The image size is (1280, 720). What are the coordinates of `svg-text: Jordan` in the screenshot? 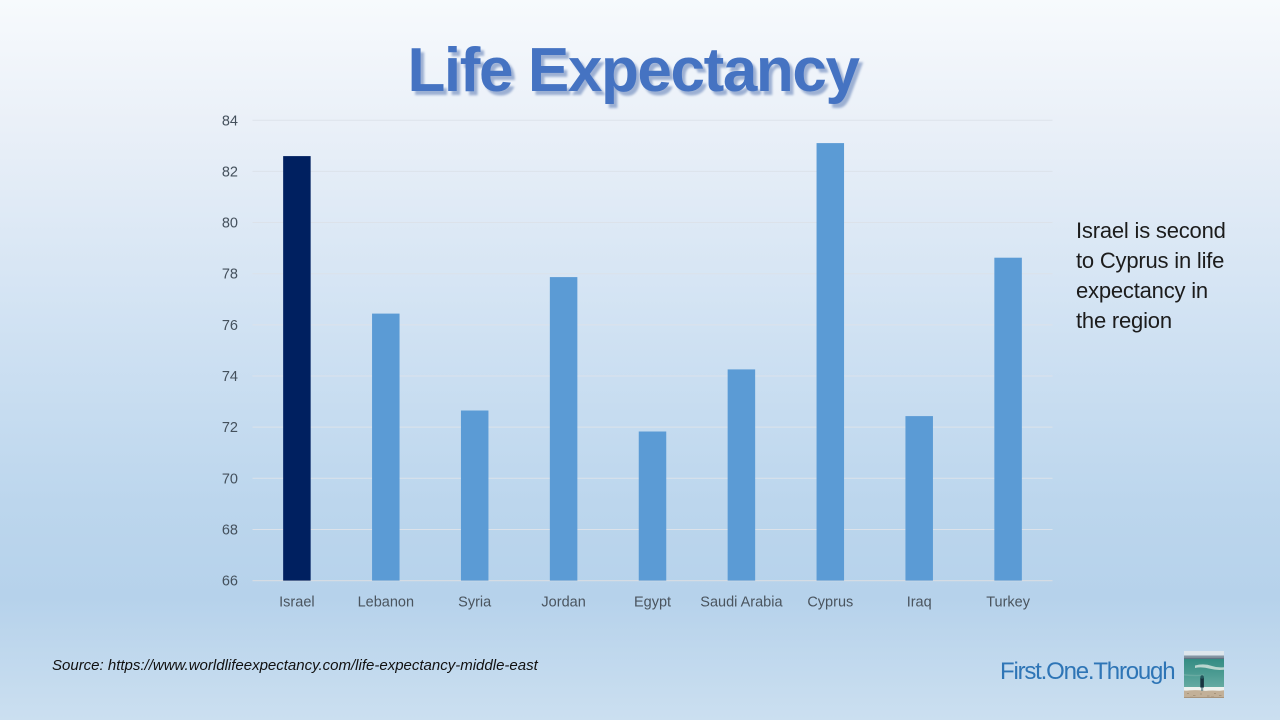 It's located at (563, 603).